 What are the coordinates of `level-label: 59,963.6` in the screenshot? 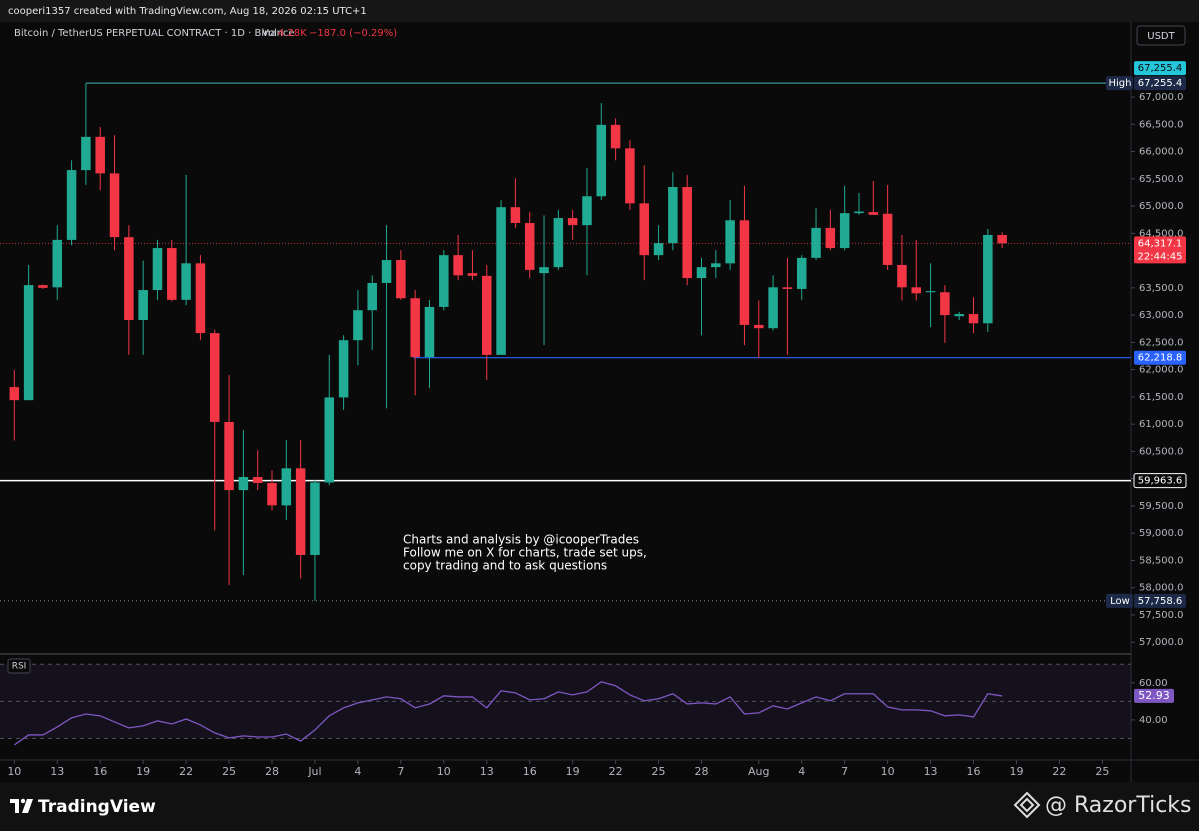 It's located at (1160, 481).